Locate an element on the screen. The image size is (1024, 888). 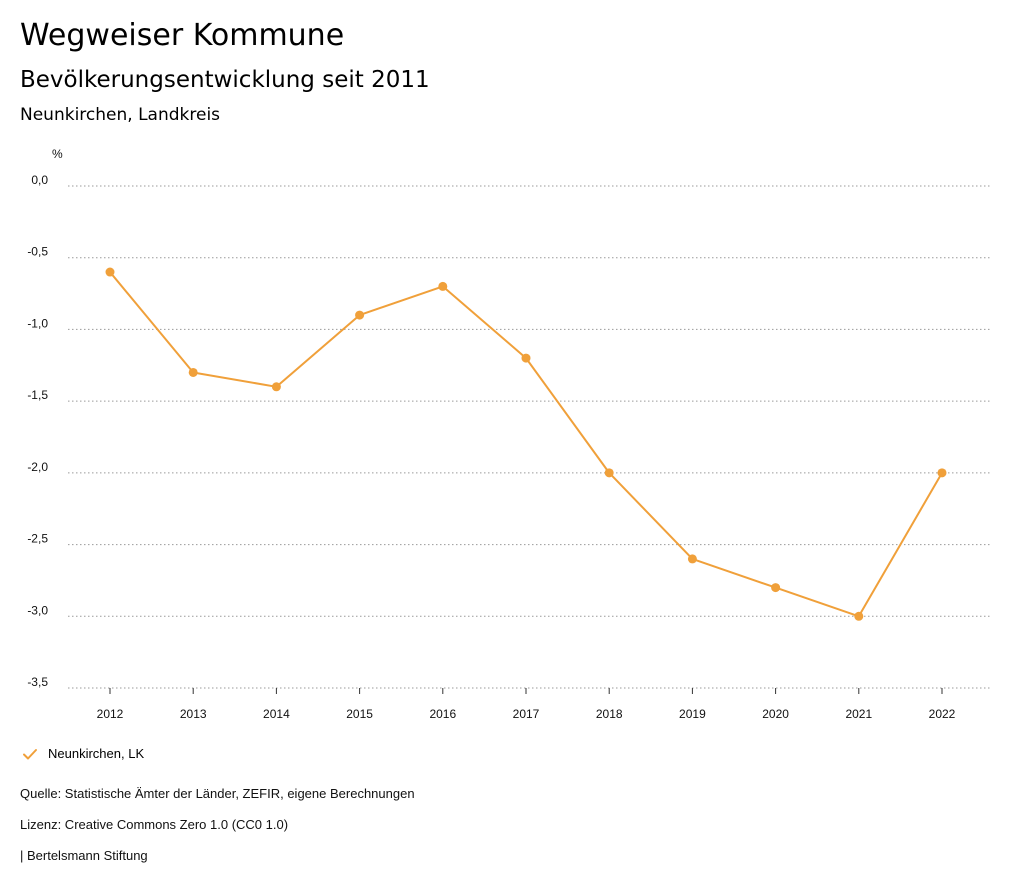
legend-label: Neunkirchen, LK is located at coordinates (96, 753).